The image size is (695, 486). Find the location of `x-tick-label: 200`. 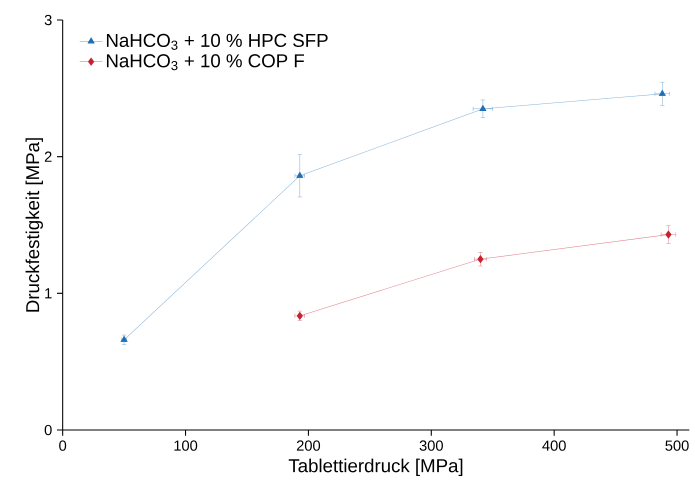

x-tick-label: 200 is located at coordinates (308, 445).